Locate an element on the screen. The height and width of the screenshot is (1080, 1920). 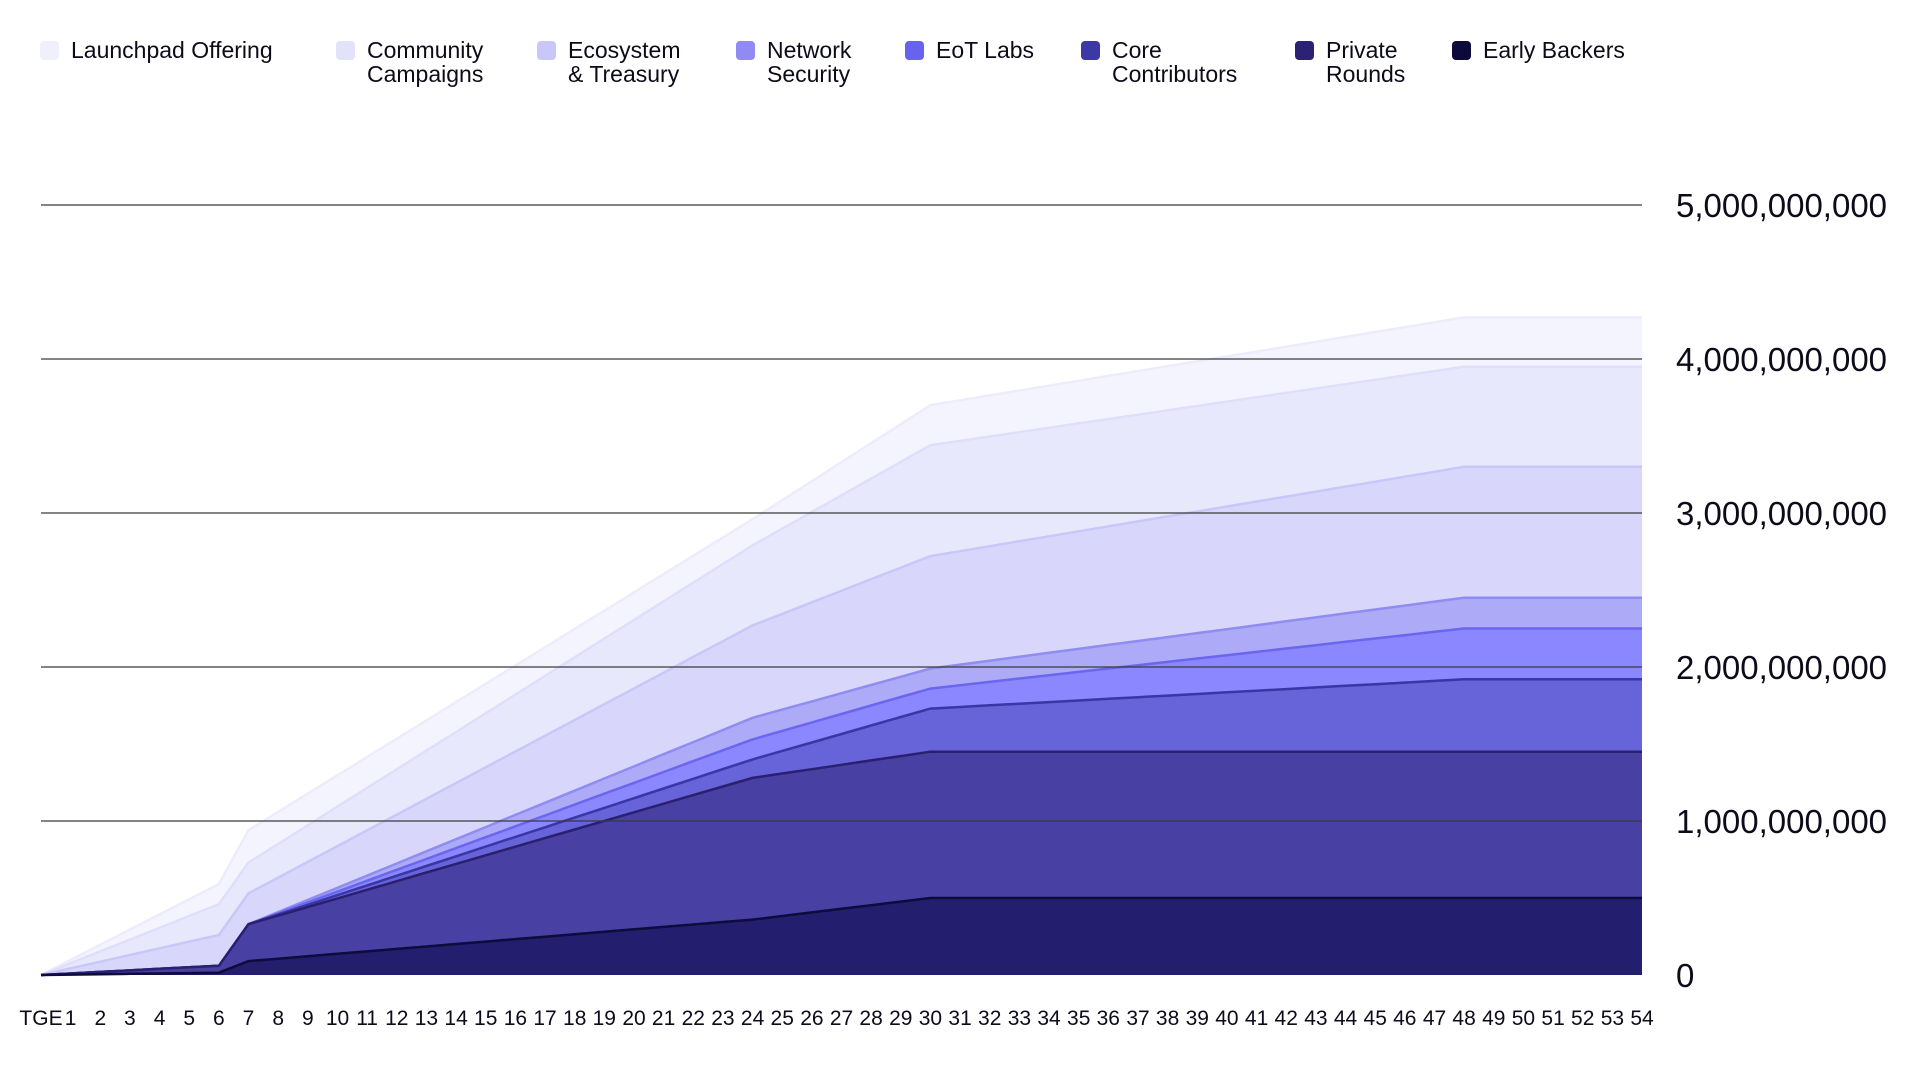
x-tick-label: 17 is located at coordinates (544, 1018).